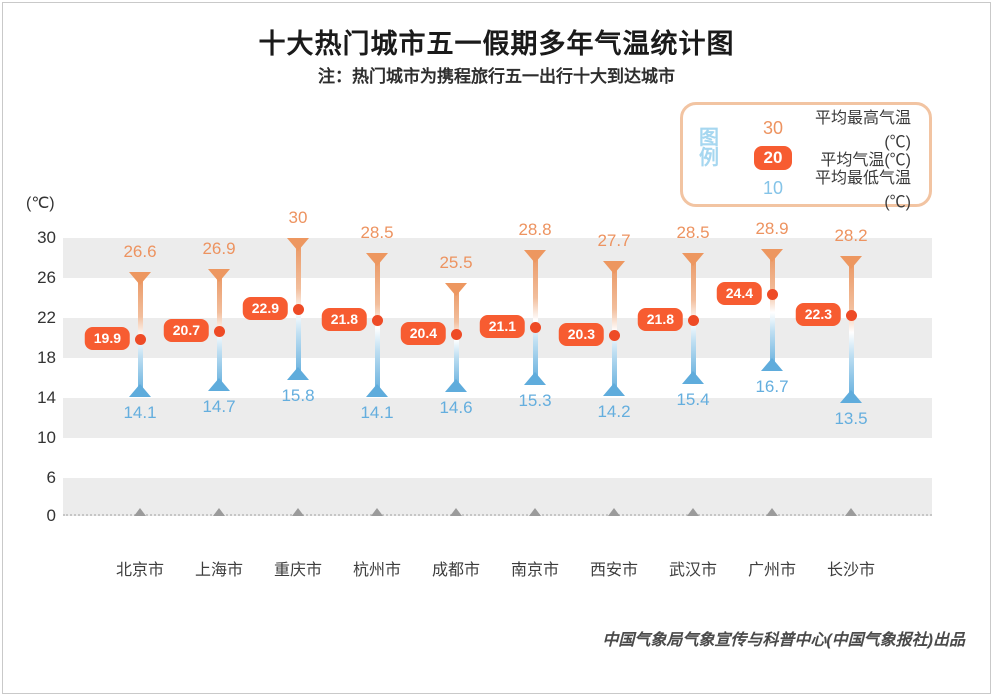 Image resolution: width=993 pixels, height=696 pixels. Describe the element at coordinates (783, 640) in the screenshot. I see `footer-credit: 中国气象局气象宣传与科普中心(中国气象报社)出品` at that location.